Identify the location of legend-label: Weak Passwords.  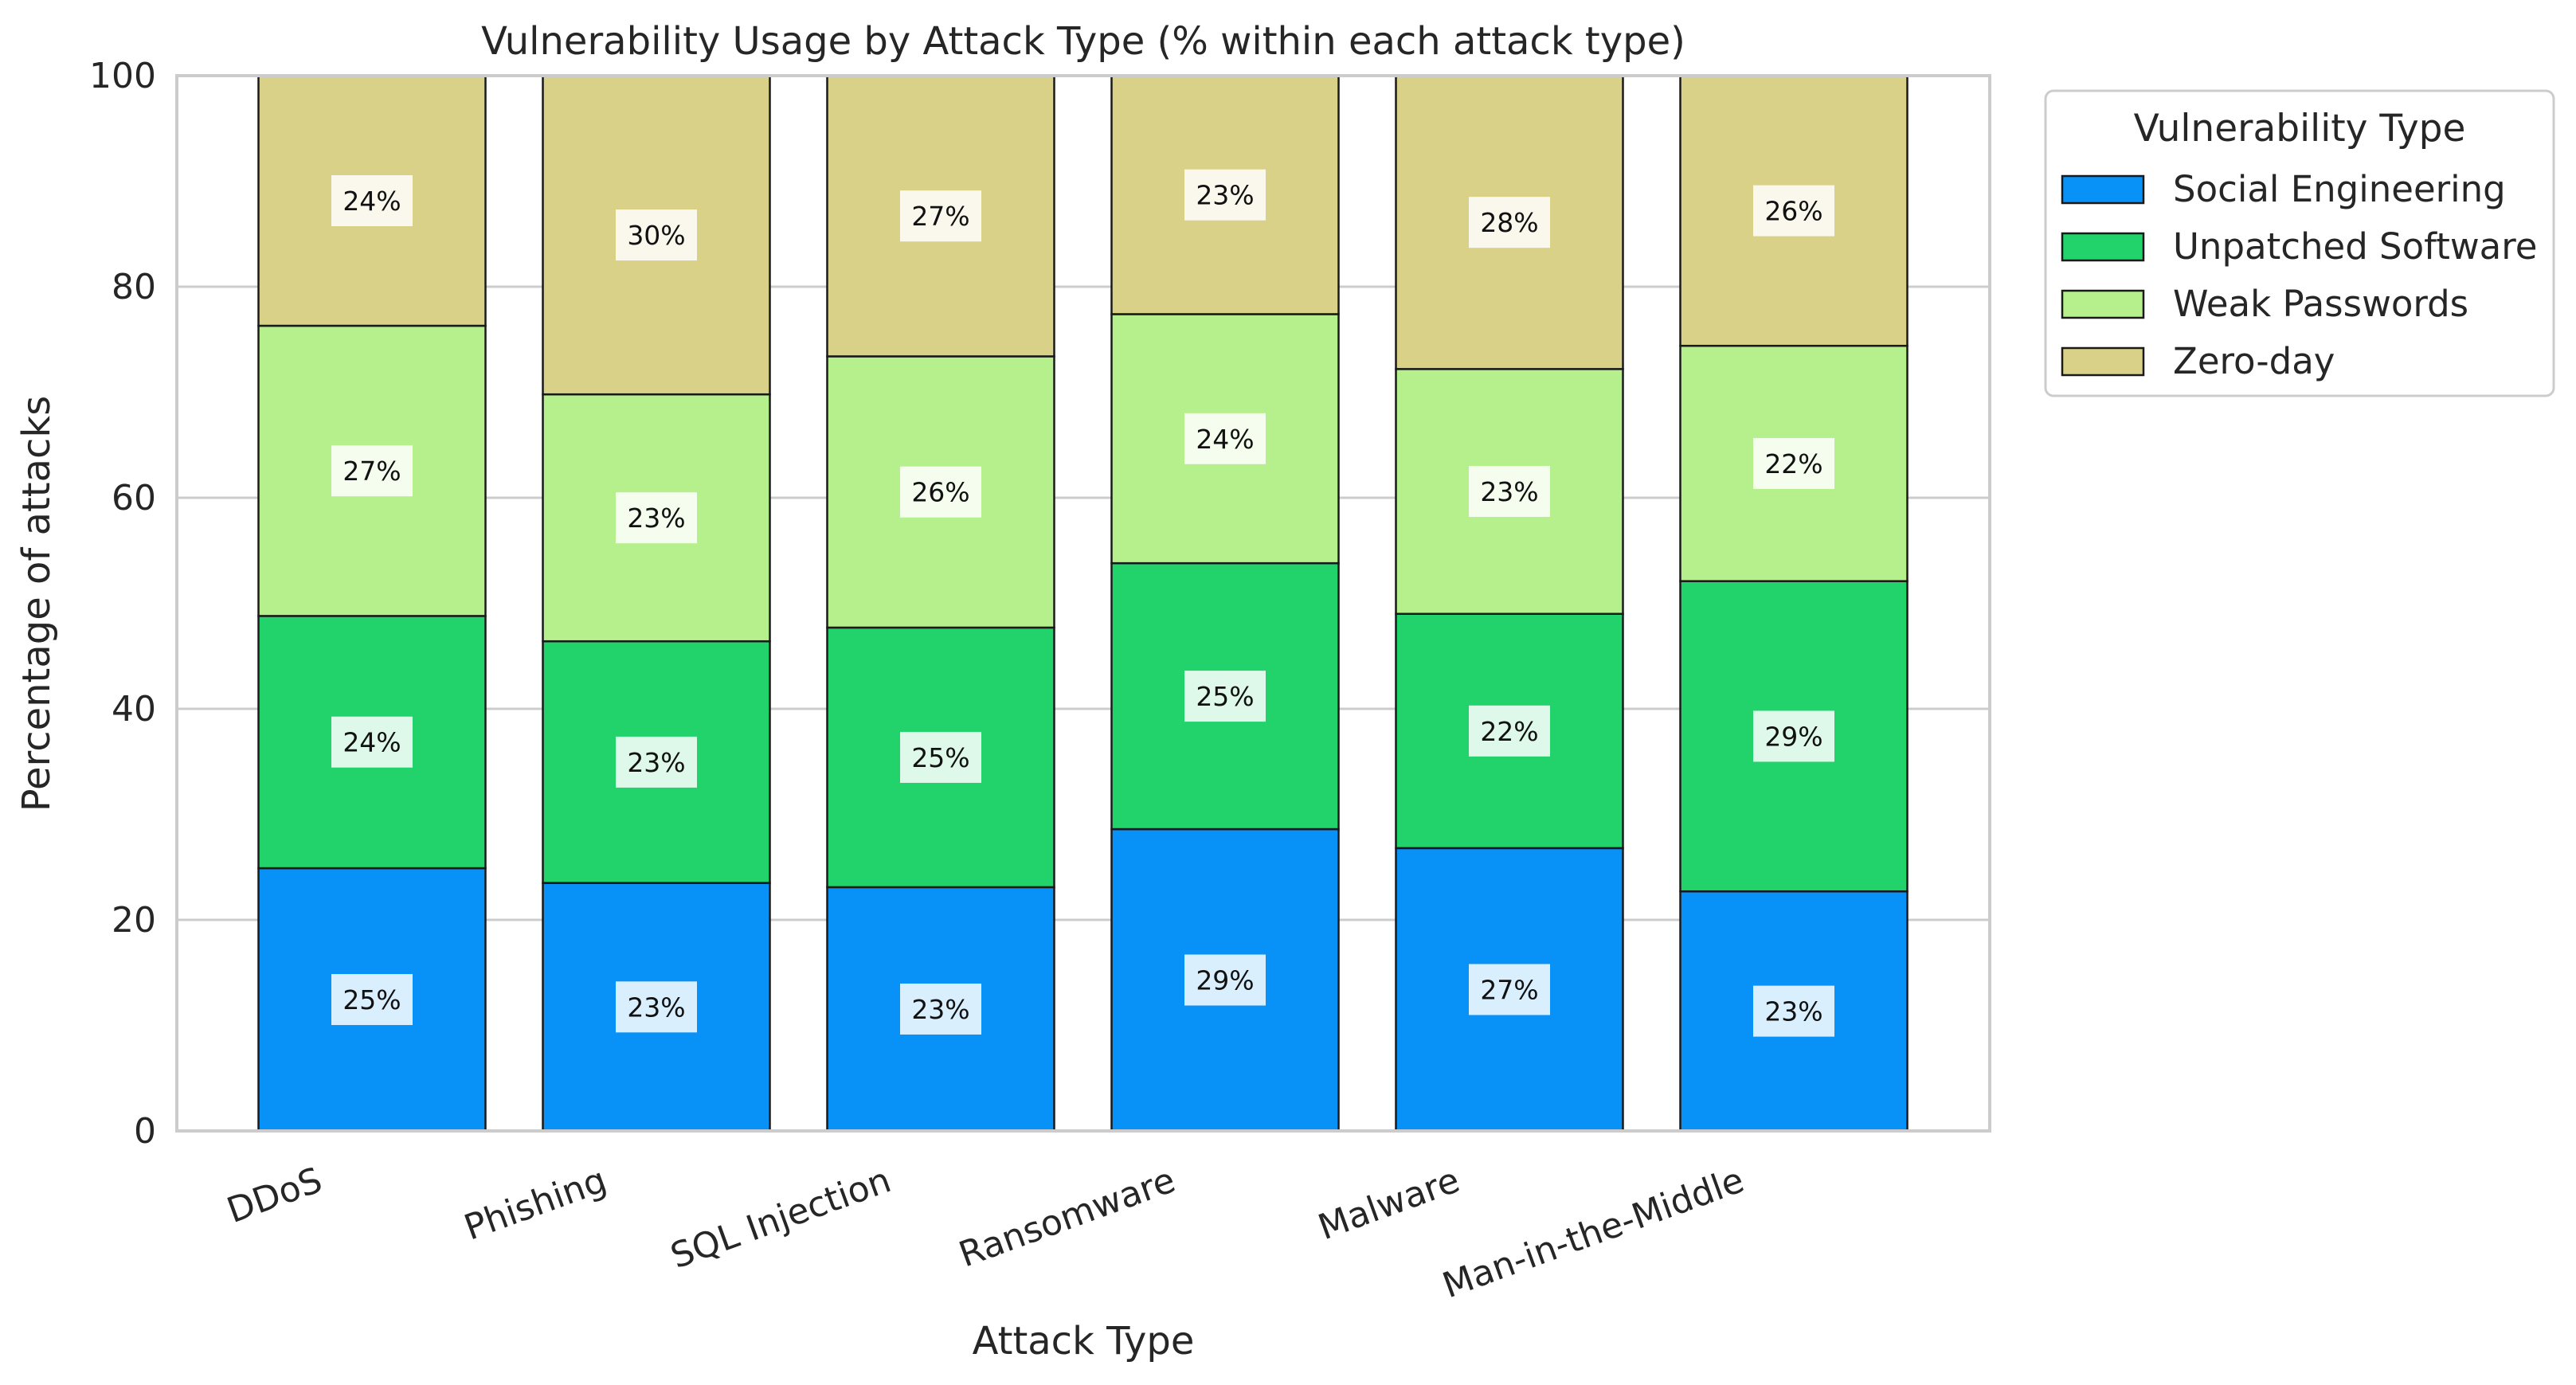
(2320, 304).